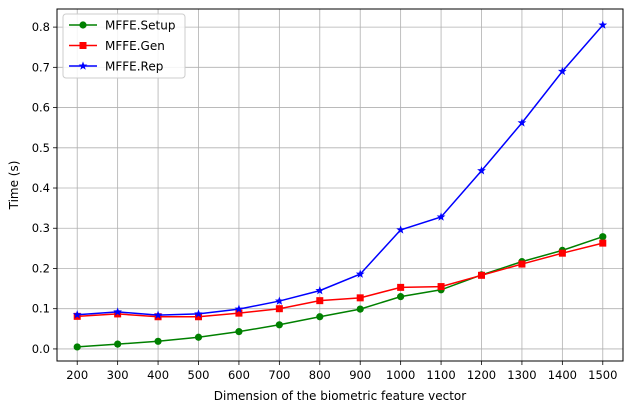  What do you see at coordinates (199, 375) in the screenshot?
I see `x-tick-label: 500` at bounding box center [199, 375].